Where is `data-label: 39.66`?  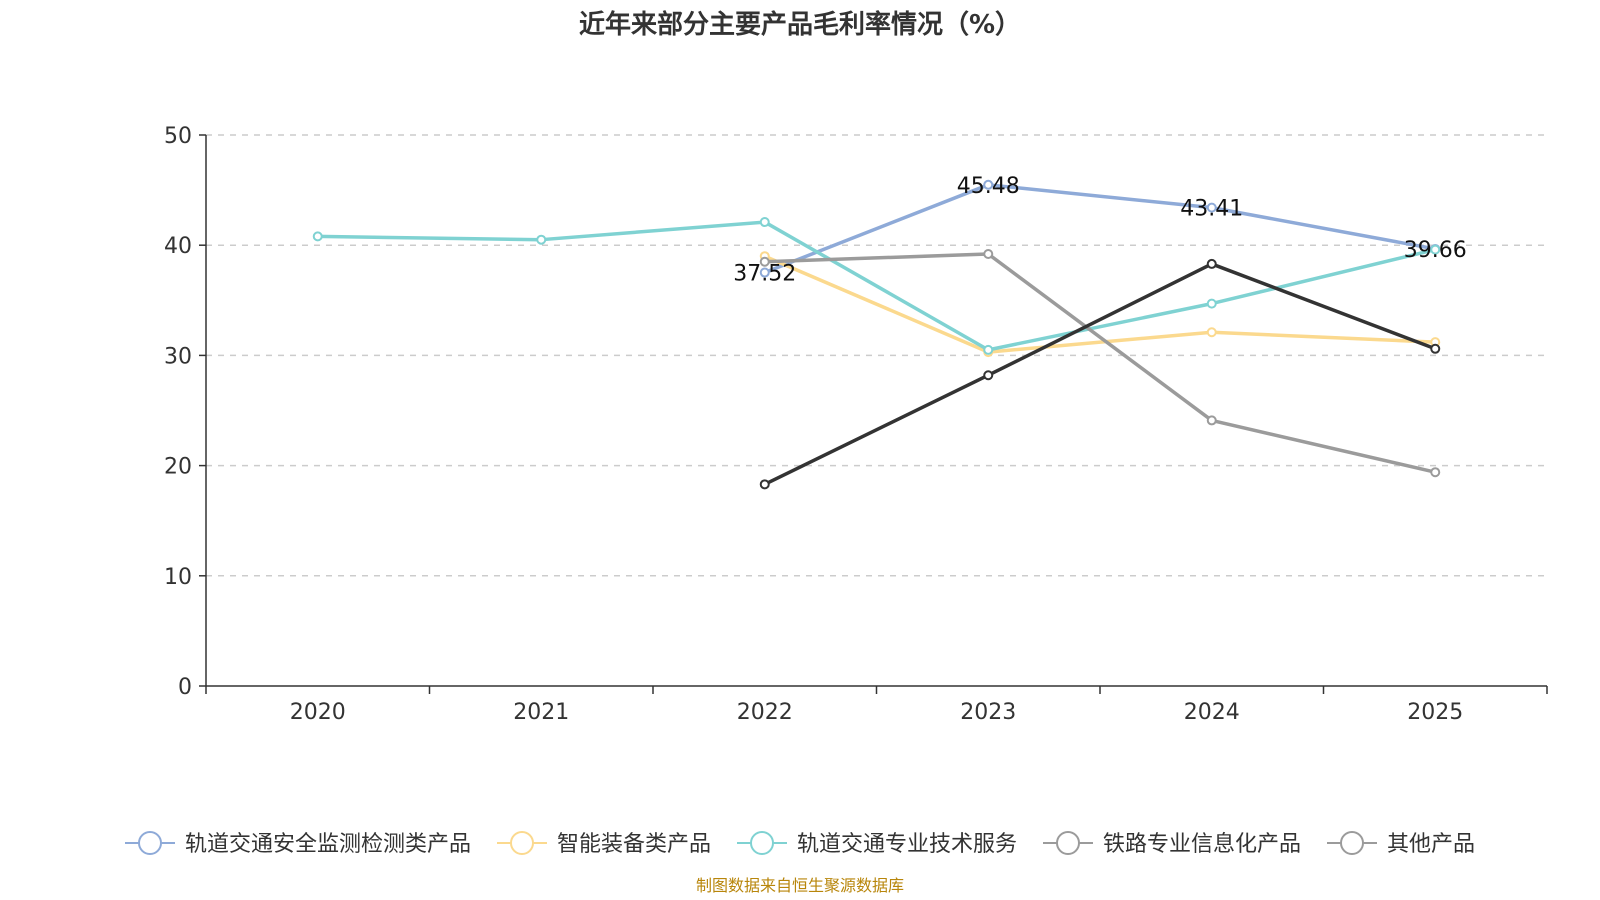 data-label: 39.66 is located at coordinates (1435, 250).